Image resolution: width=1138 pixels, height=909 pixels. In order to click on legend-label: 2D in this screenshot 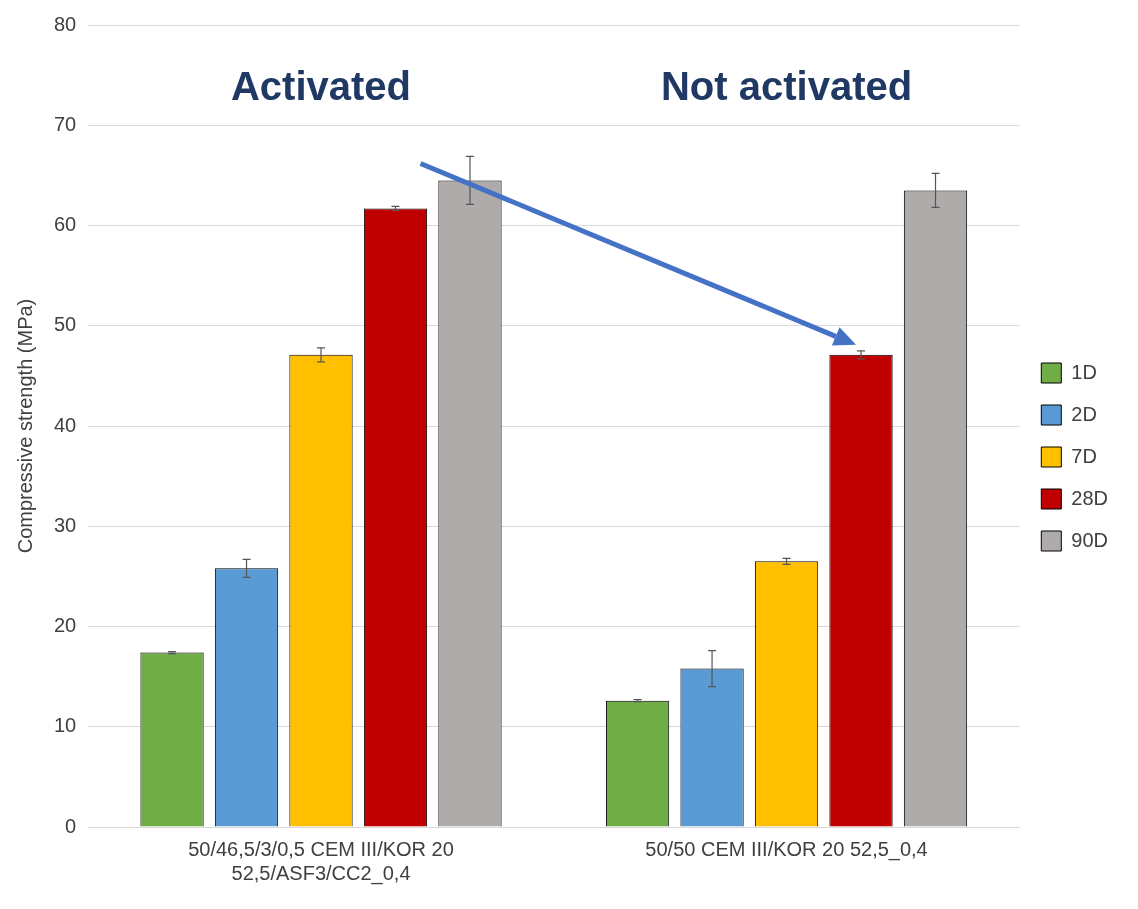, I will do `click(1084, 413)`.